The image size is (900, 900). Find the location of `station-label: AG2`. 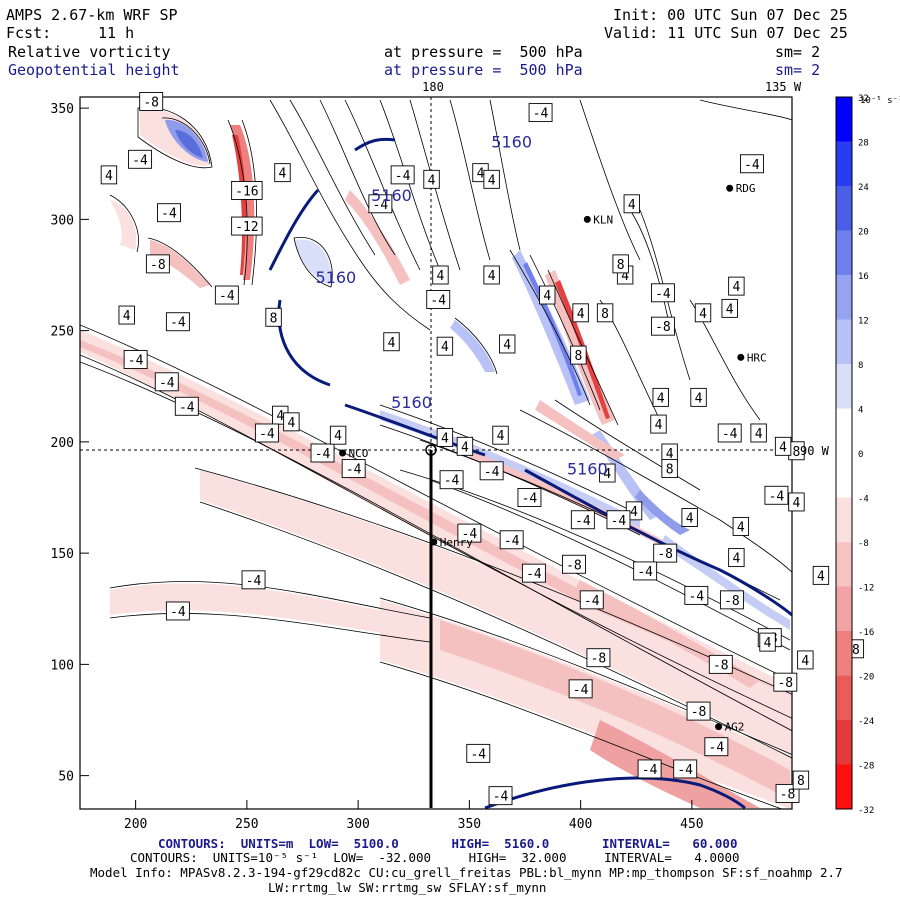

station-label: AG2 is located at coordinates (735, 727).